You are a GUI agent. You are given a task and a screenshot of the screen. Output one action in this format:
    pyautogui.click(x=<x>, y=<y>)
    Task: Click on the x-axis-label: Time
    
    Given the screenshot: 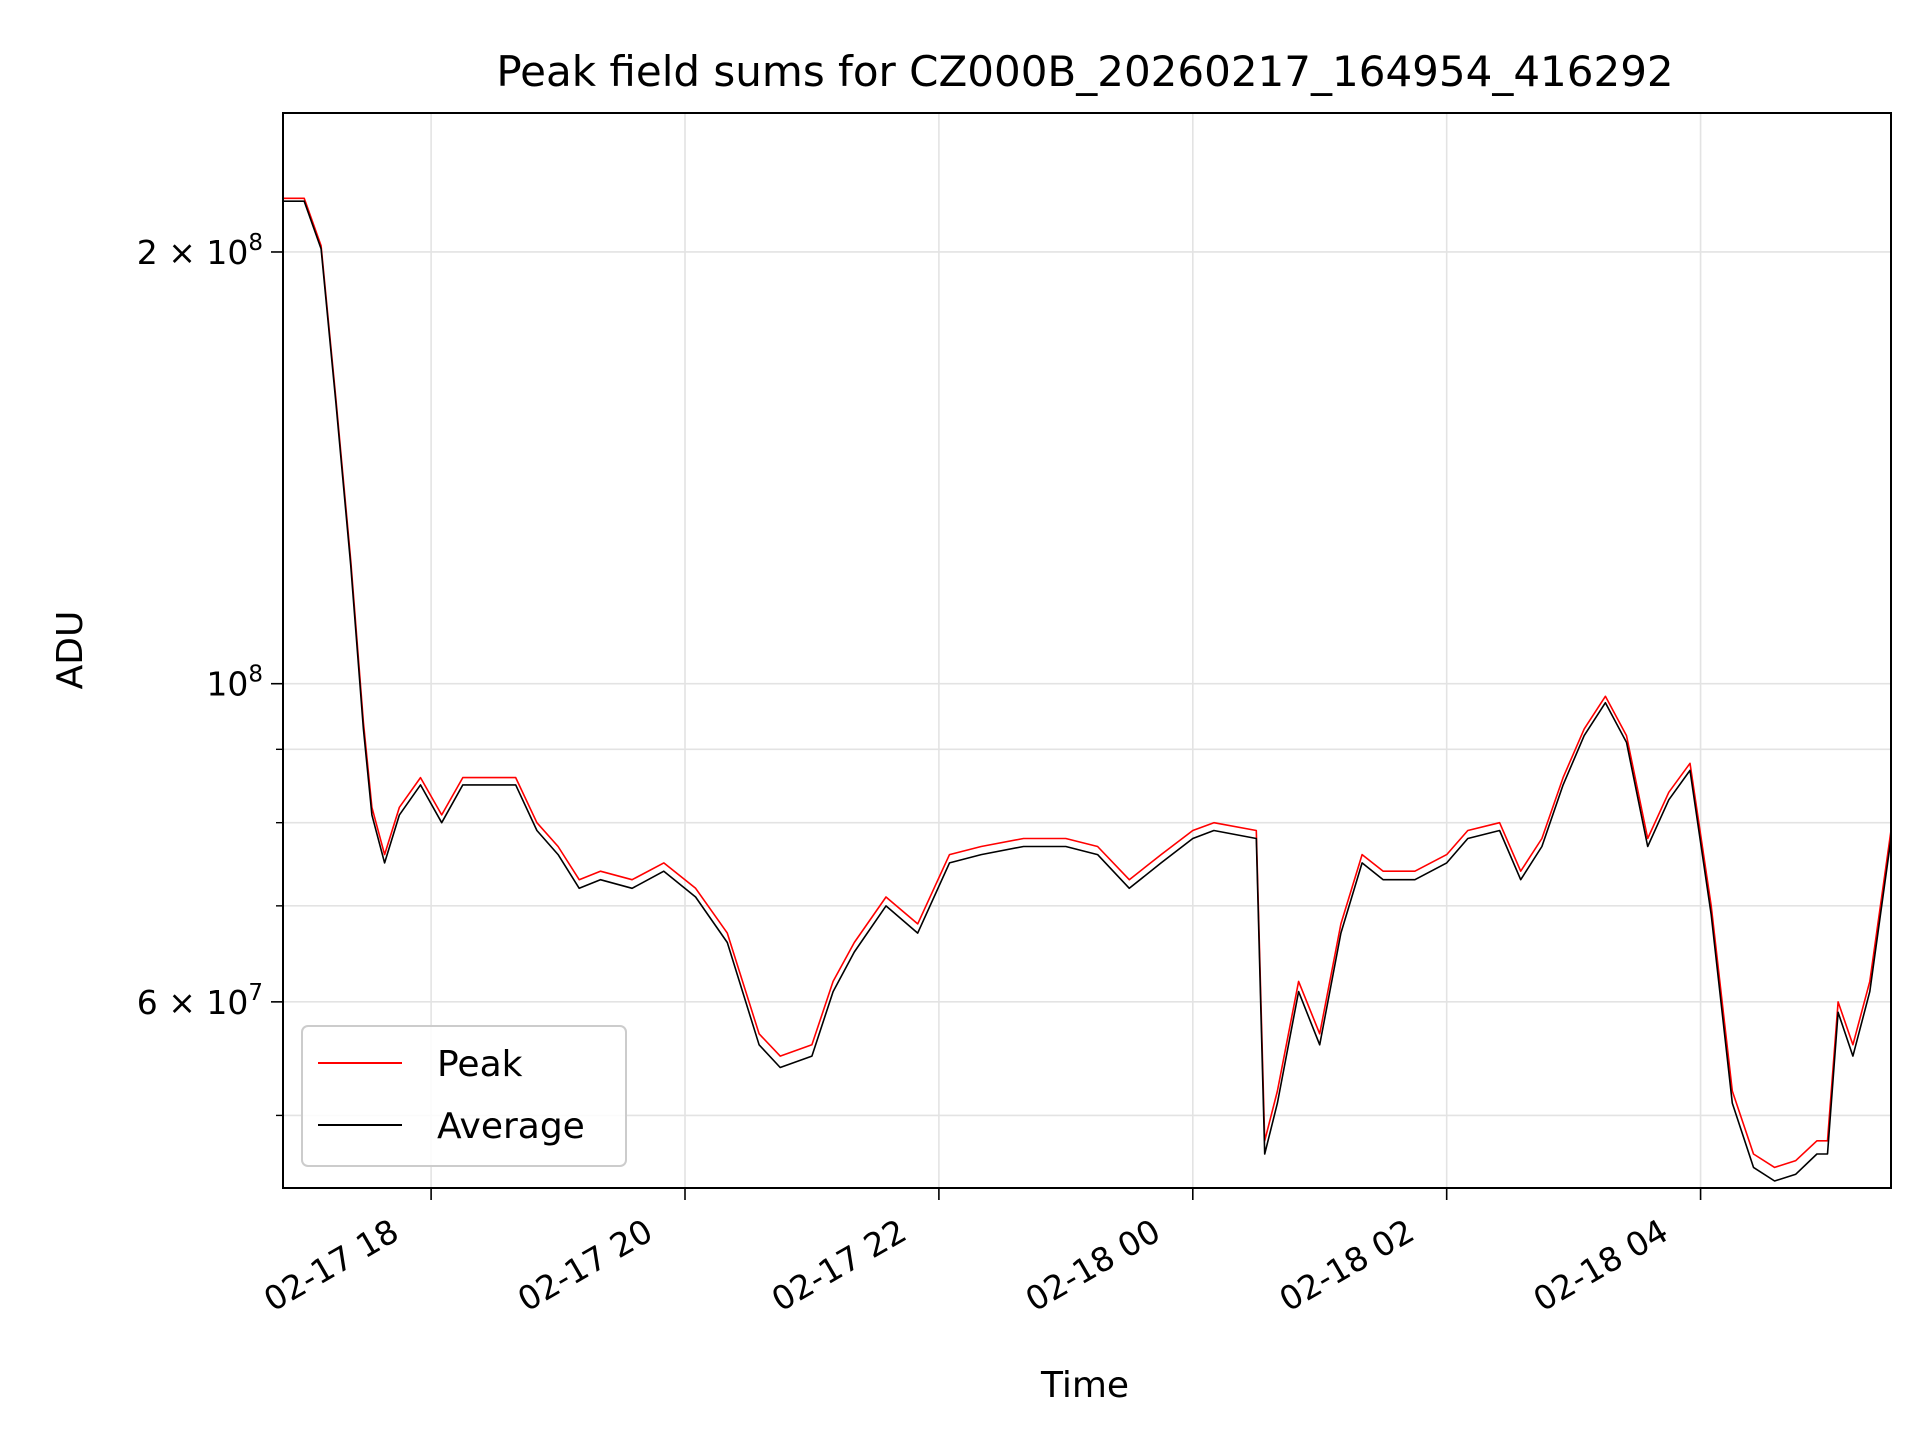 What is the action you would take?
    pyautogui.click(x=1084, y=1385)
    